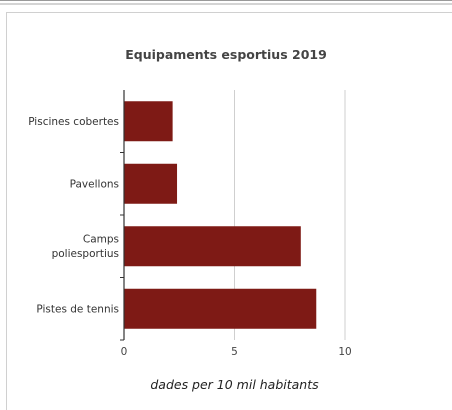 This screenshot has width=452, height=410. I want to click on category-label-0: Piscines cobertes, so click(73, 122).